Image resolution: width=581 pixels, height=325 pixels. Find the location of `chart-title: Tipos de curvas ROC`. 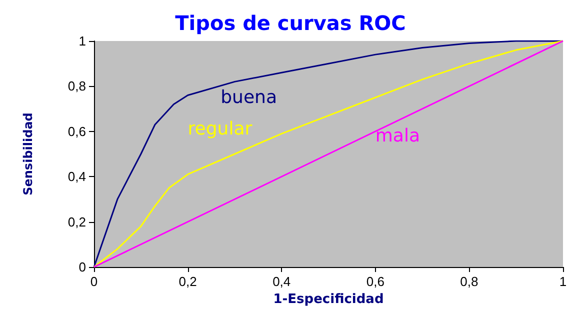

chart-title: Tipos de curvas ROC is located at coordinates (290, 23).